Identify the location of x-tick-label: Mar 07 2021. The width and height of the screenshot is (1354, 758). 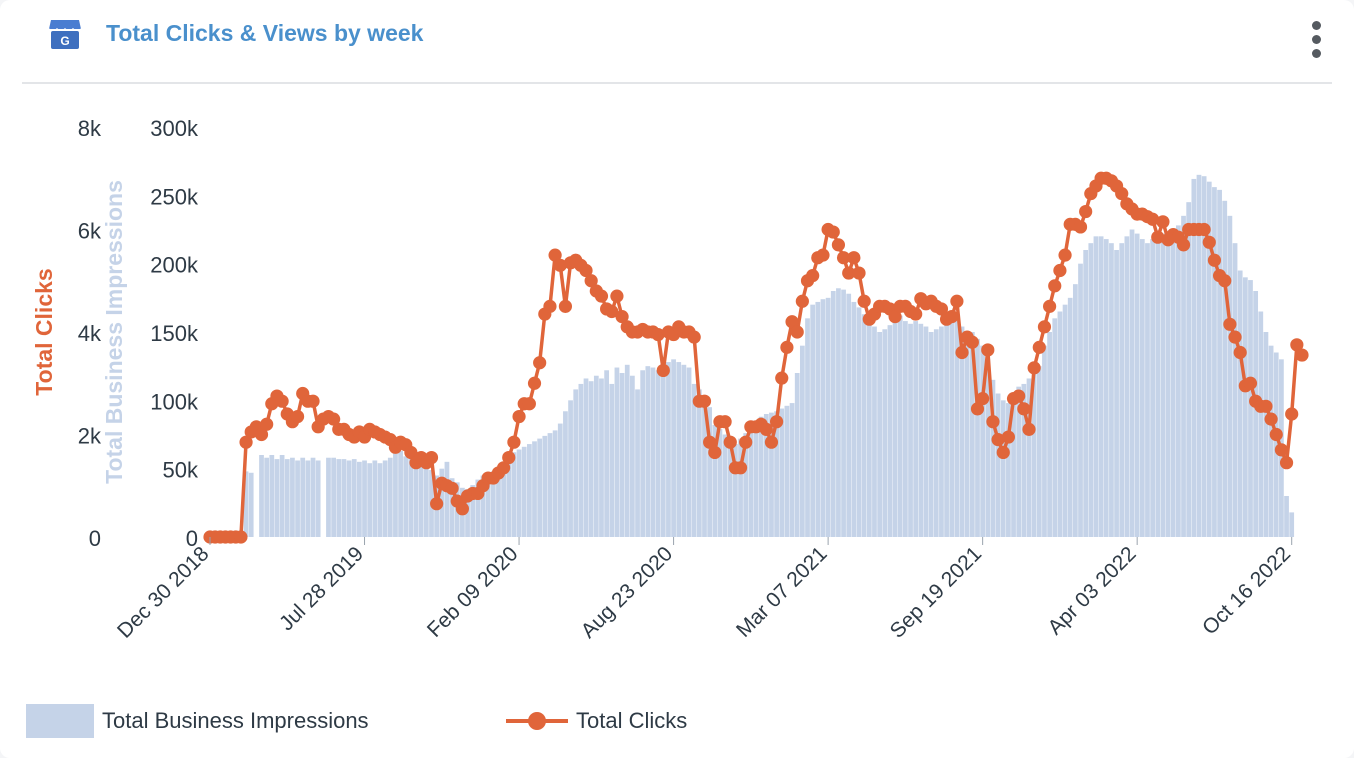
(782, 592).